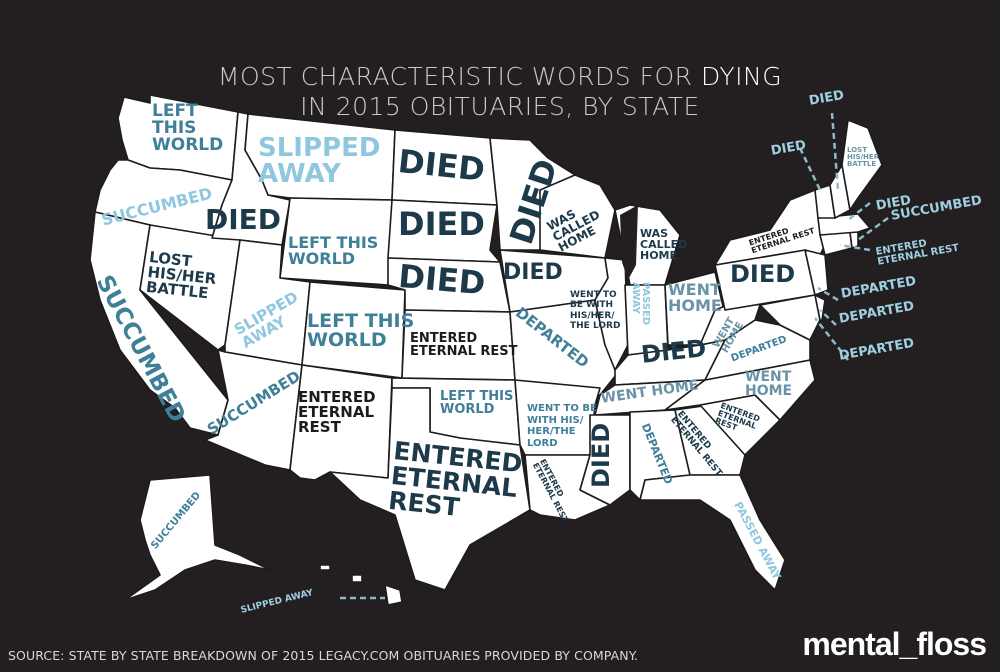 The height and width of the screenshot is (672, 1000). What do you see at coordinates (361, 330) in the screenshot?
I see `label-co: LEFT THIS WORLD` at bounding box center [361, 330].